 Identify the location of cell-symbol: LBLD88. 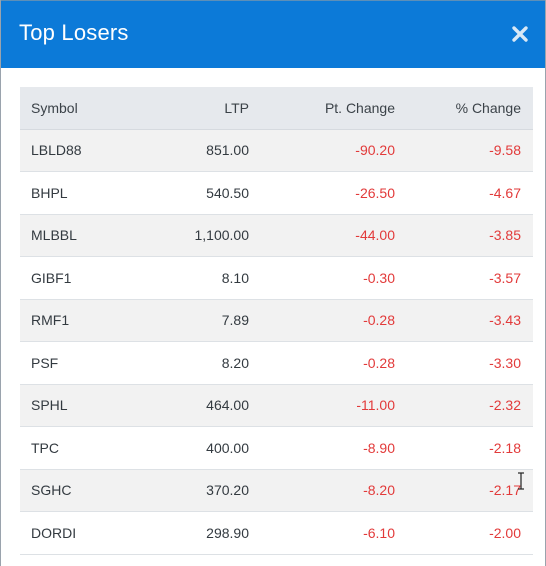
(56, 150).